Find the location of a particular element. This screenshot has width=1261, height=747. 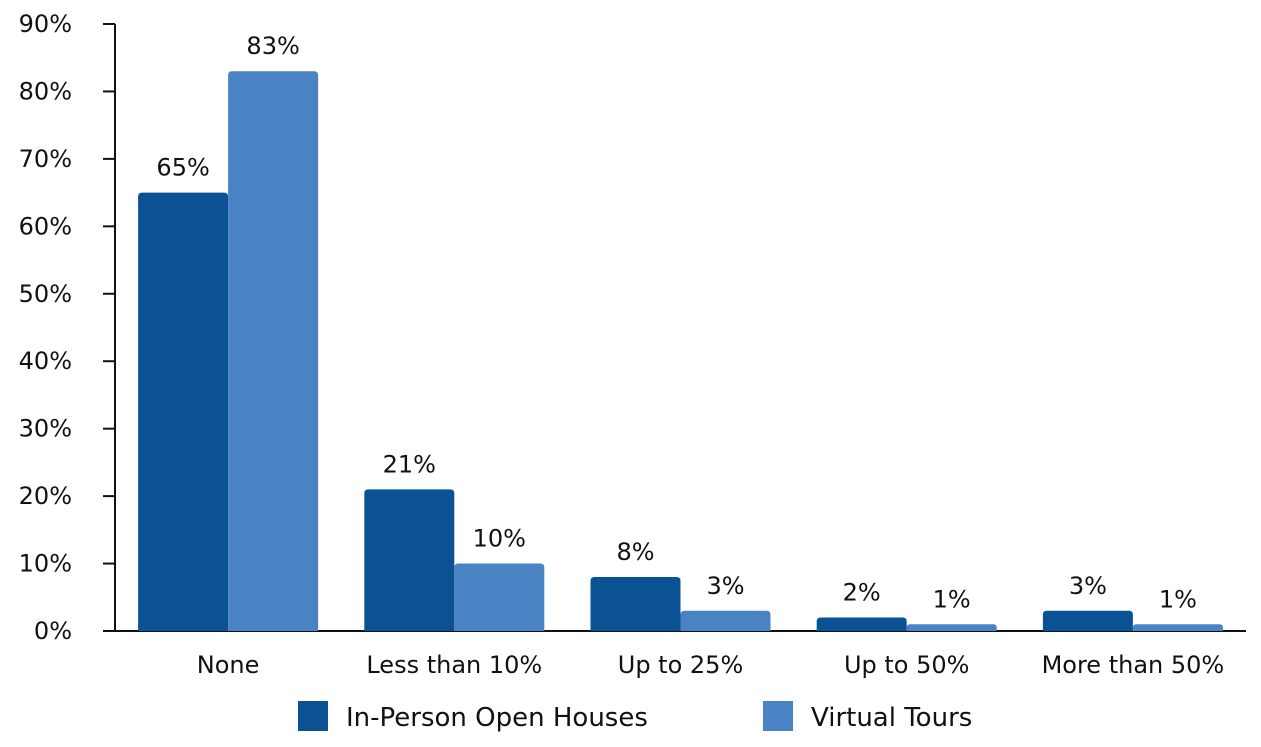

legend: In-Person Open Houses Virtual Tours is located at coordinates (635, 717).